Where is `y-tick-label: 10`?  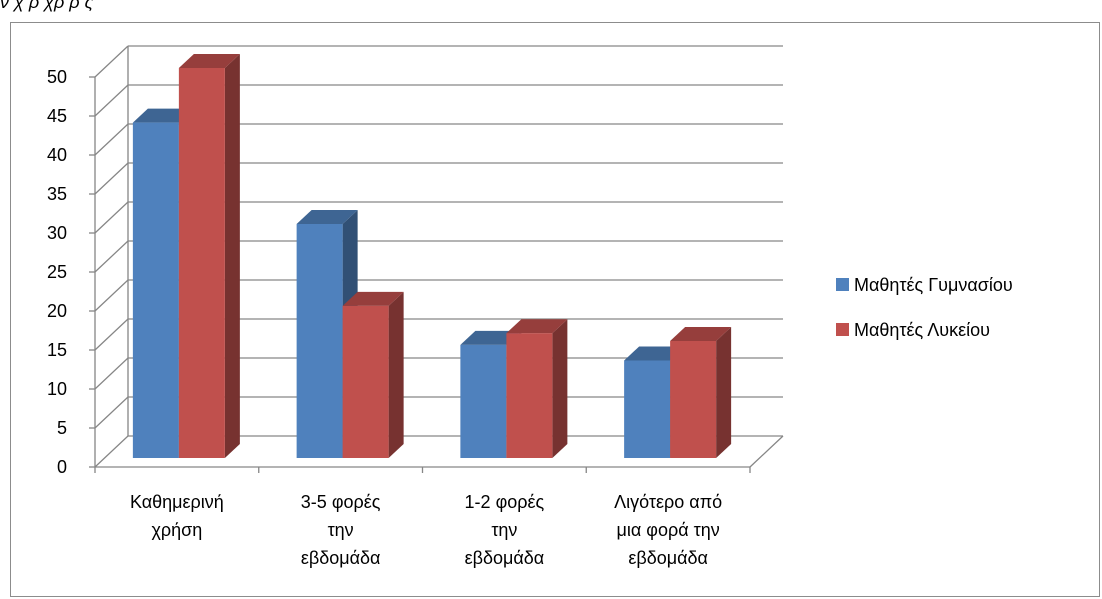
y-tick-label: 10 is located at coordinates (57, 389).